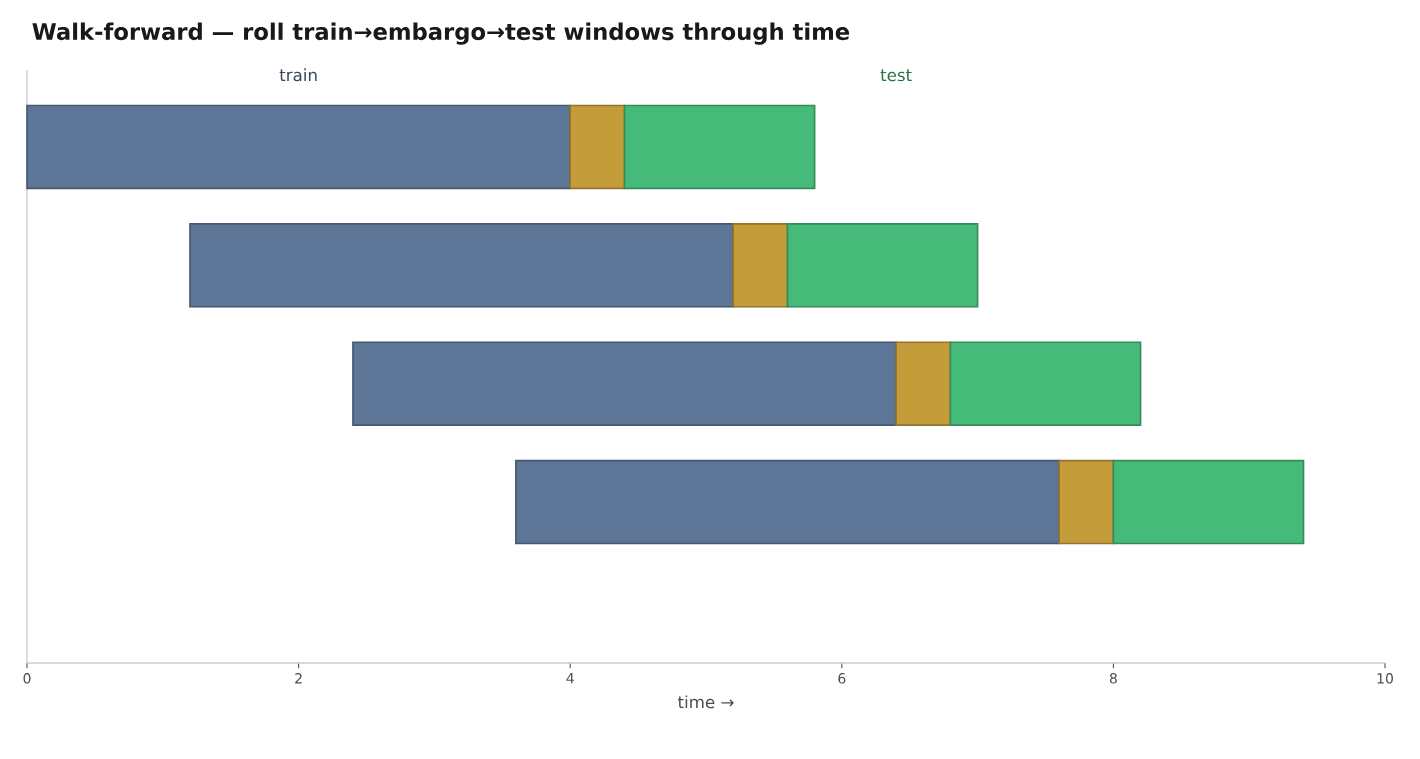  What do you see at coordinates (1385, 678) in the screenshot?
I see `x-tick-label: 10` at bounding box center [1385, 678].